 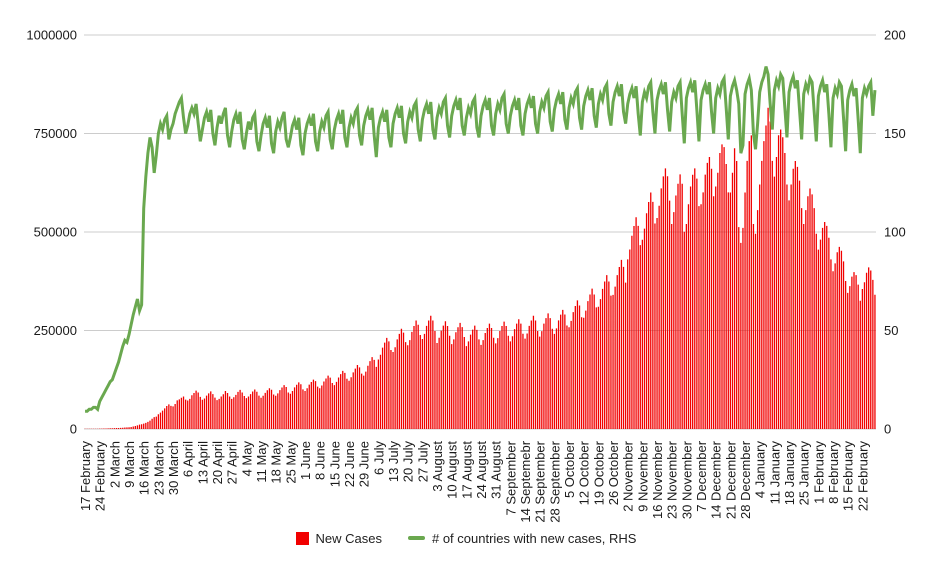 I want to click on x-axis-tick-label: 16 November, so click(x=657, y=479).